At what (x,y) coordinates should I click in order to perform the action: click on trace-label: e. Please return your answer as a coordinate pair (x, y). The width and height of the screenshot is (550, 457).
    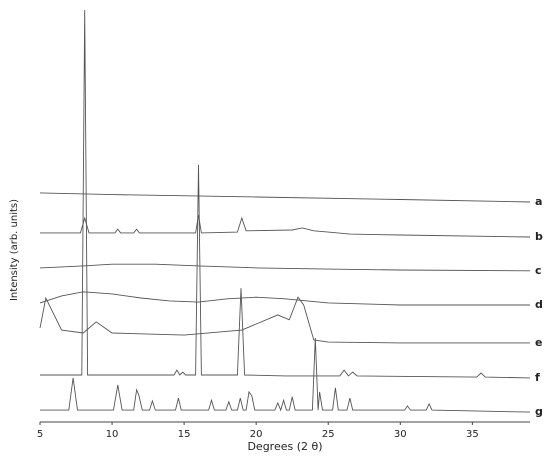
    Looking at the image, I should click on (538, 342).